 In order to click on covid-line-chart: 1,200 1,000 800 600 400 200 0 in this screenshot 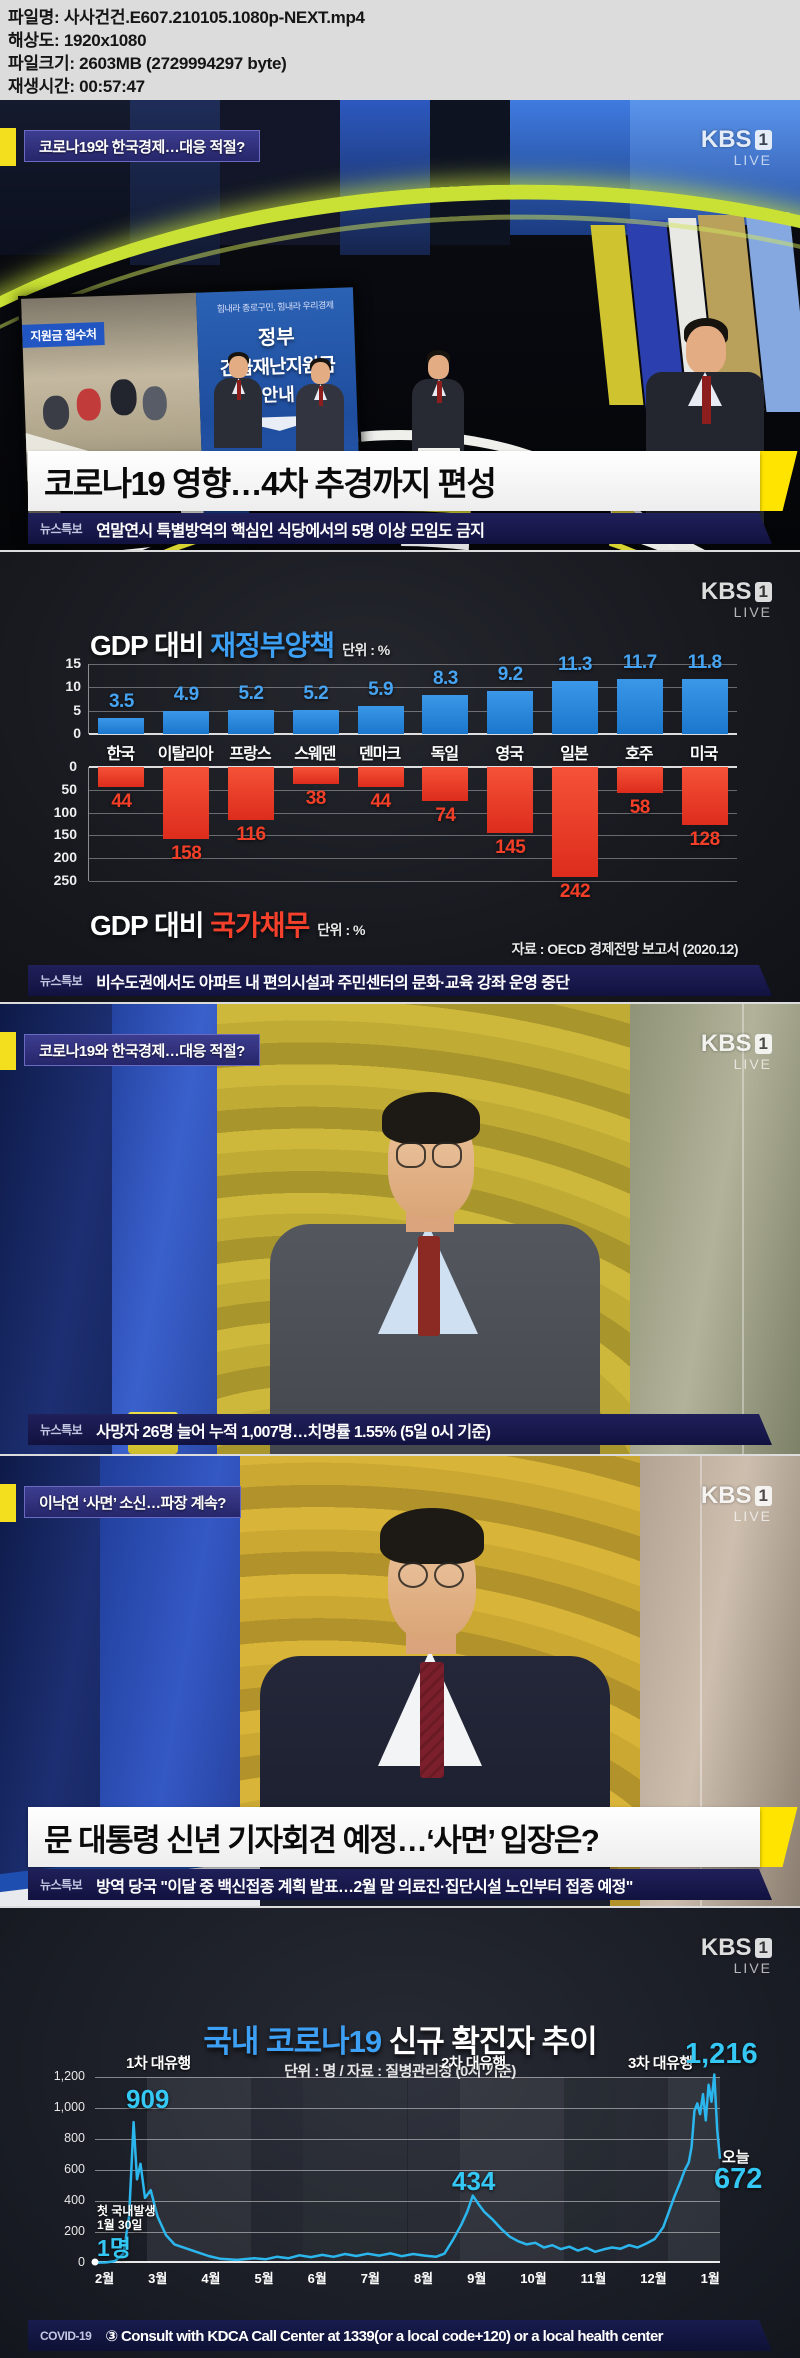, I will do `click(388, 2169)`.